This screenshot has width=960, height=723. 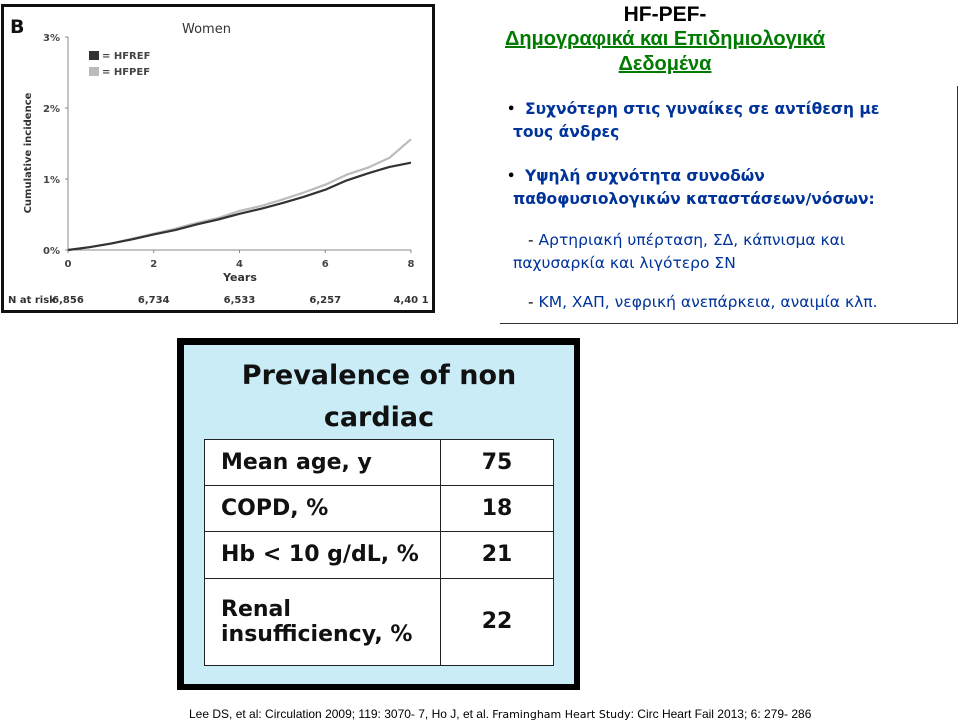 I want to click on citation-study-name: Framingham Heart Study, so click(x=561, y=714).